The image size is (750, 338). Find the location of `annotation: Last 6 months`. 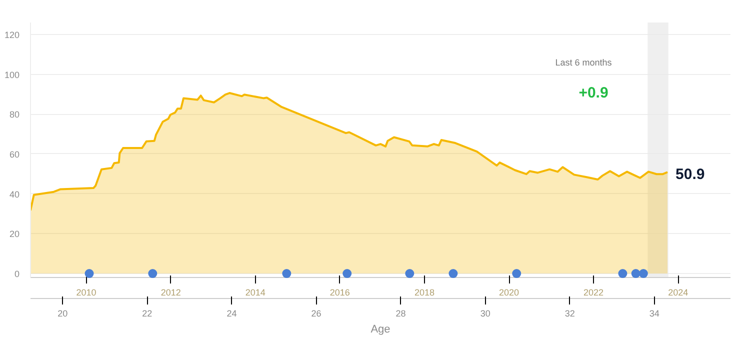

annotation: Last 6 months is located at coordinates (583, 63).